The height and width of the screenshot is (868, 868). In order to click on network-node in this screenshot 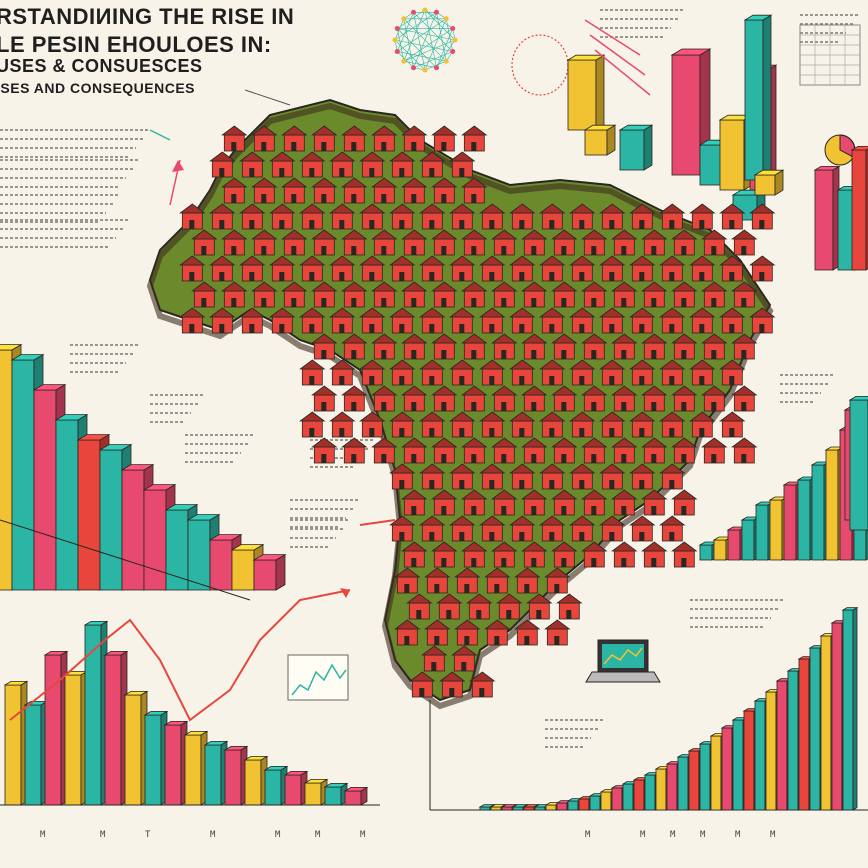, I will do `click(414, 12)`.